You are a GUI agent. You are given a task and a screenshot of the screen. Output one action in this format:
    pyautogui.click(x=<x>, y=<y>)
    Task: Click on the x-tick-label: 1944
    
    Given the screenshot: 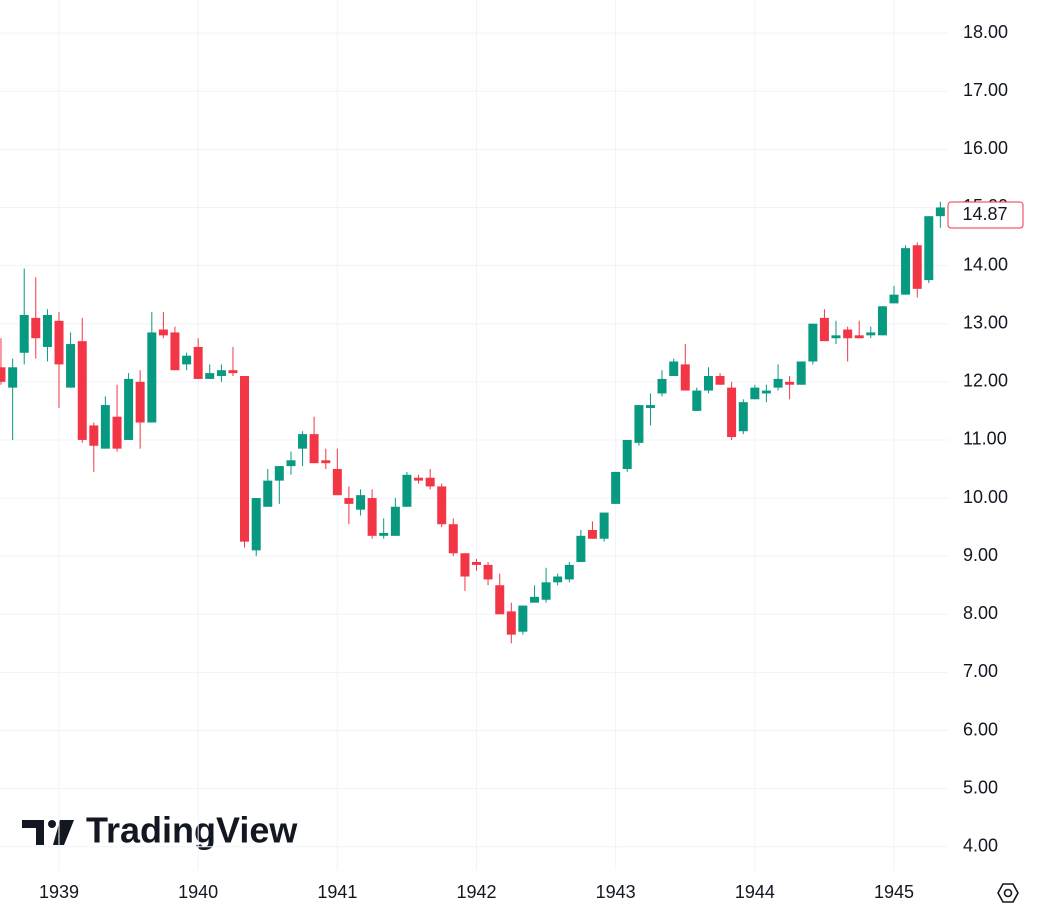 What is the action you would take?
    pyautogui.click(x=755, y=892)
    